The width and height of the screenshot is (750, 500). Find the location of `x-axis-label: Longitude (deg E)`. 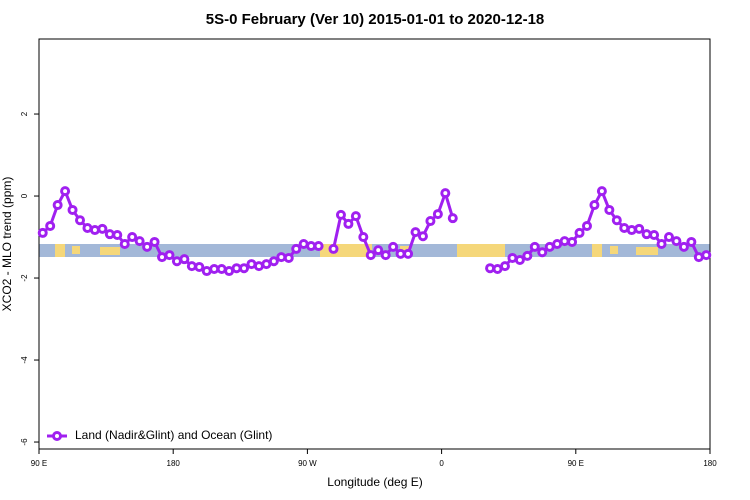

x-axis-label: Longitude (deg E) is located at coordinates (374, 482).